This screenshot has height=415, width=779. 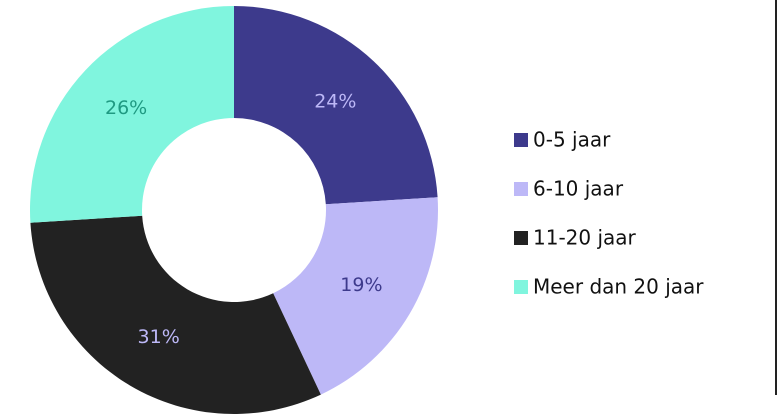 What do you see at coordinates (361, 285) in the screenshot?
I see `data-label: 19%` at bounding box center [361, 285].